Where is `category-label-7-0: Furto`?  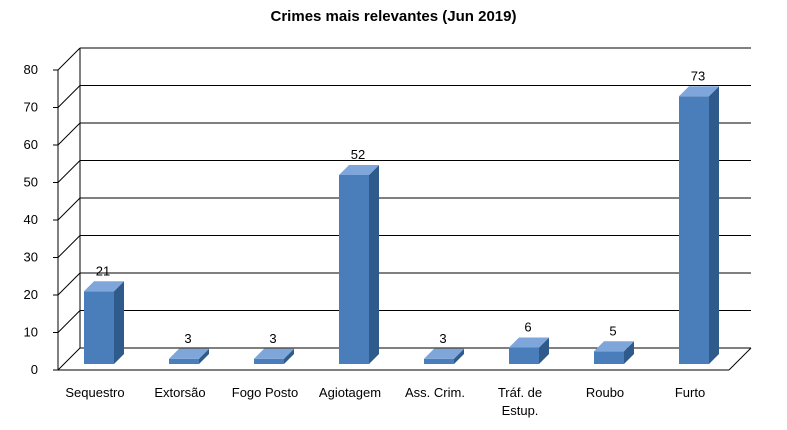
category-label-7-0: Furto is located at coordinates (690, 392).